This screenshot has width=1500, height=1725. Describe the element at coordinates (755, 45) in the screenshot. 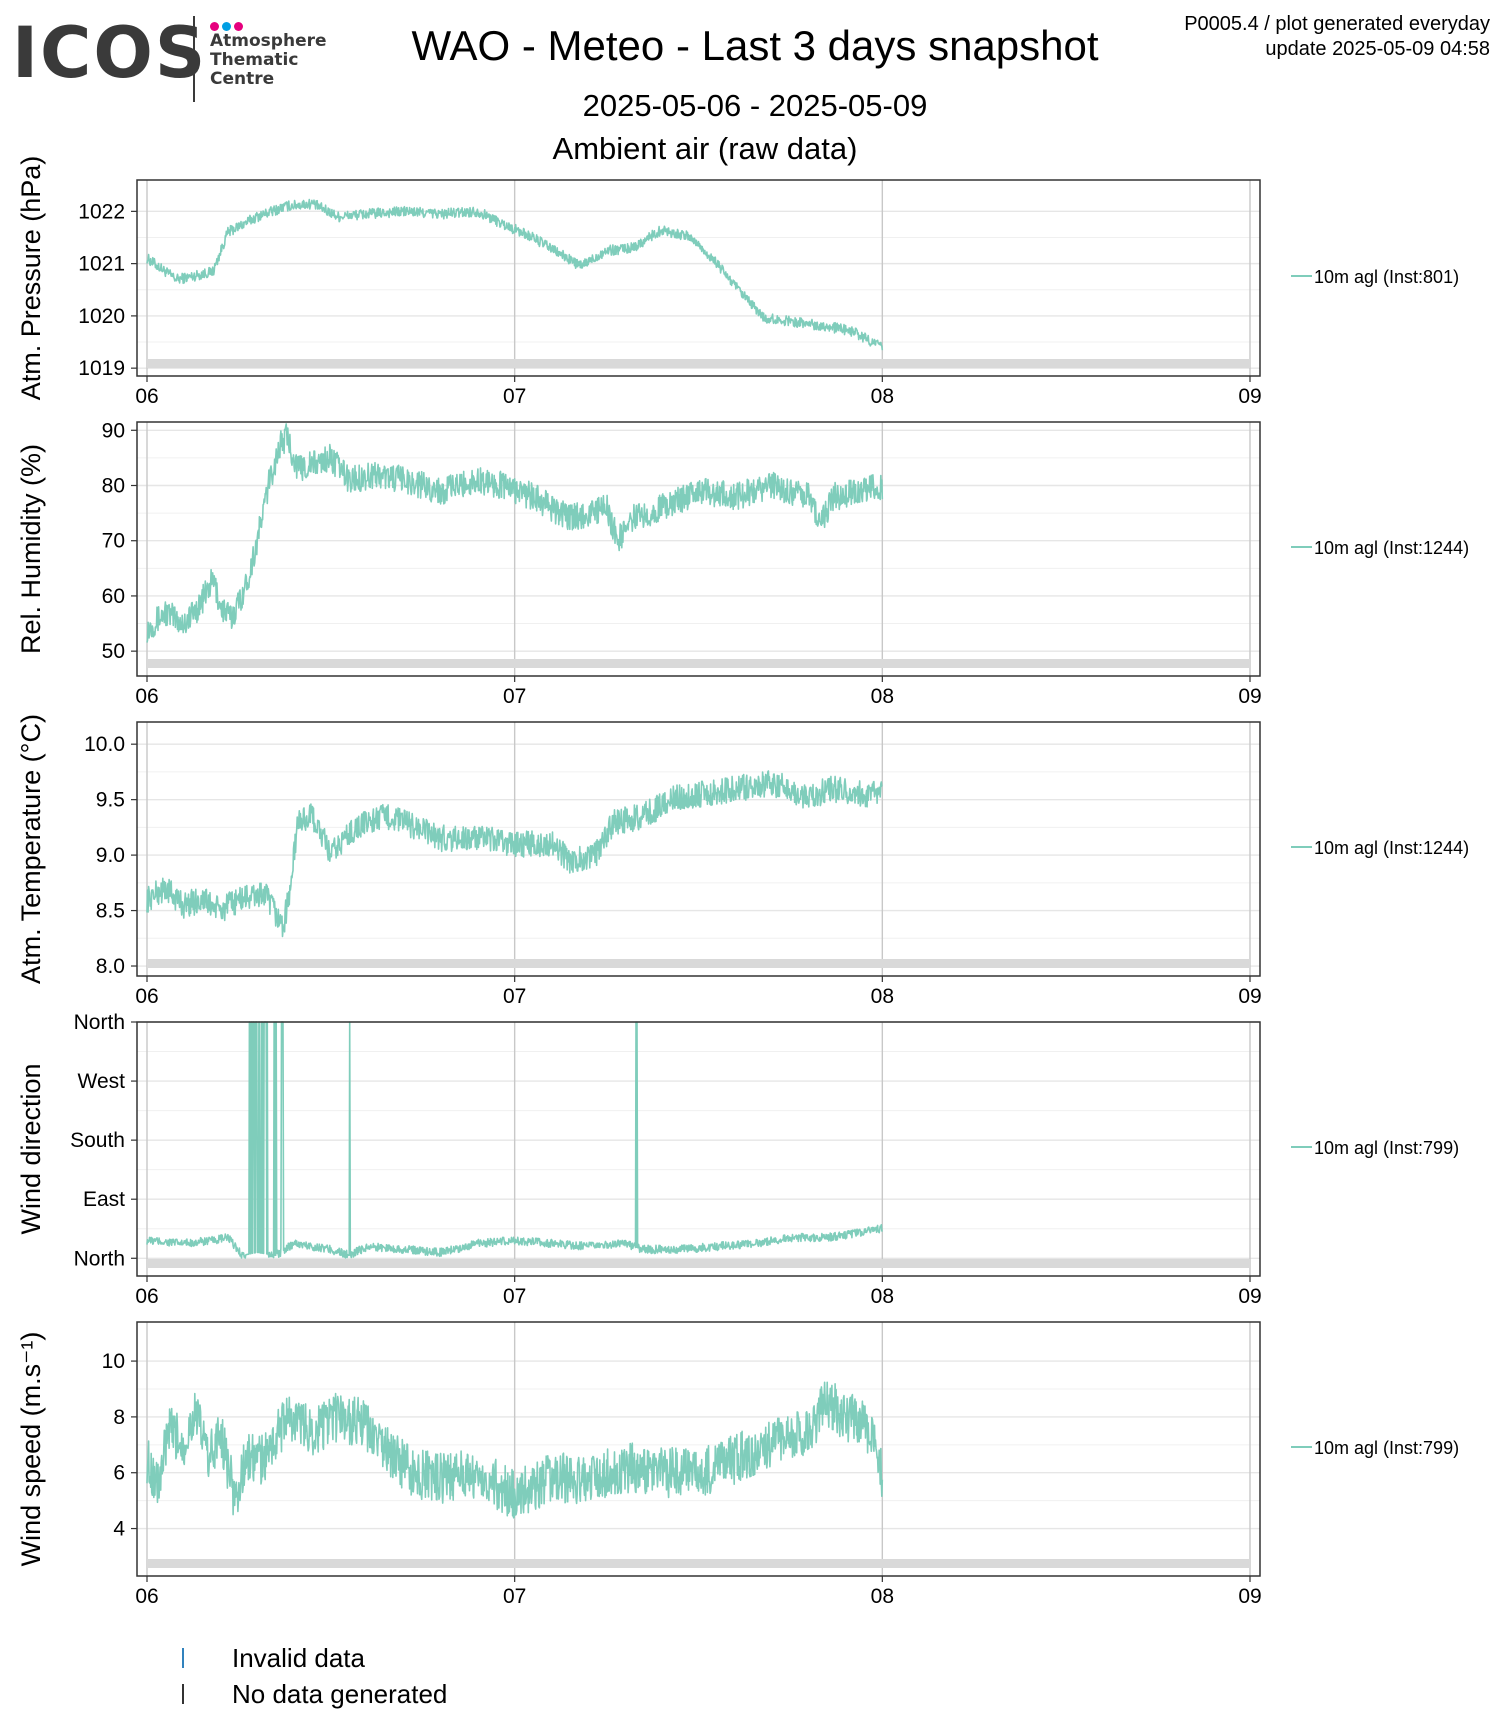

I see `chart-title: WAO - Meteo - Last 3 days snapshot` at that location.